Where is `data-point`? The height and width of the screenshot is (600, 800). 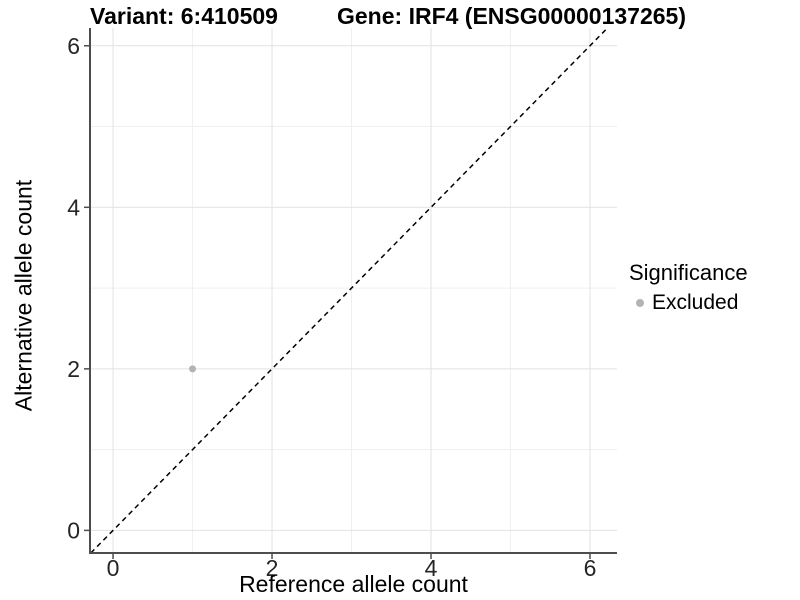
data-point is located at coordinates (193, 369).